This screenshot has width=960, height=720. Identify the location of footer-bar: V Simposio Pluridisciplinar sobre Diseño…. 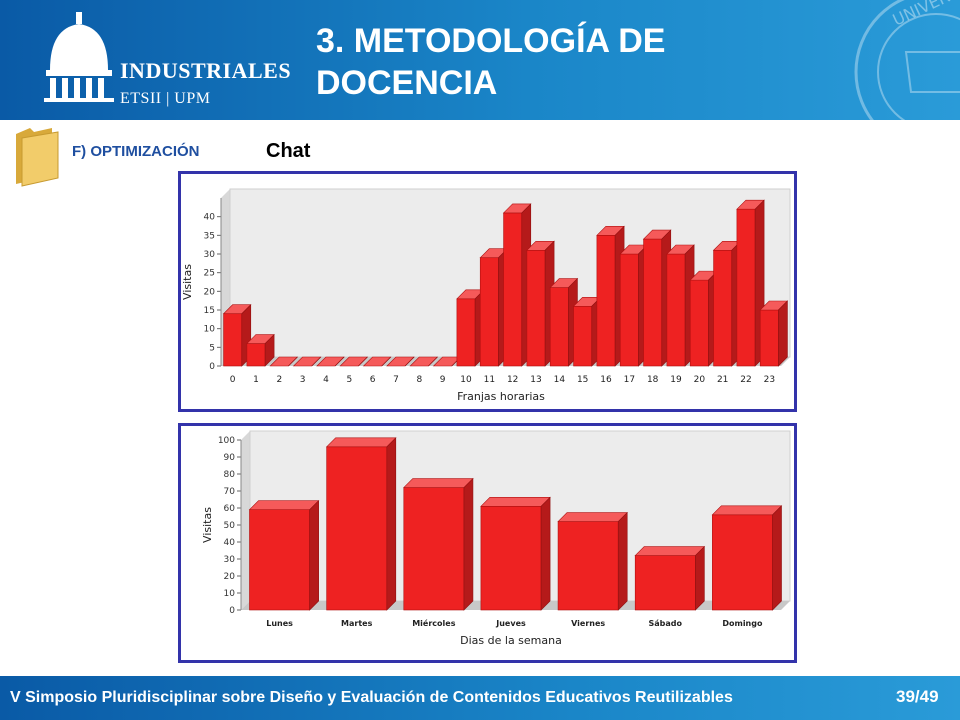
(480, 698).